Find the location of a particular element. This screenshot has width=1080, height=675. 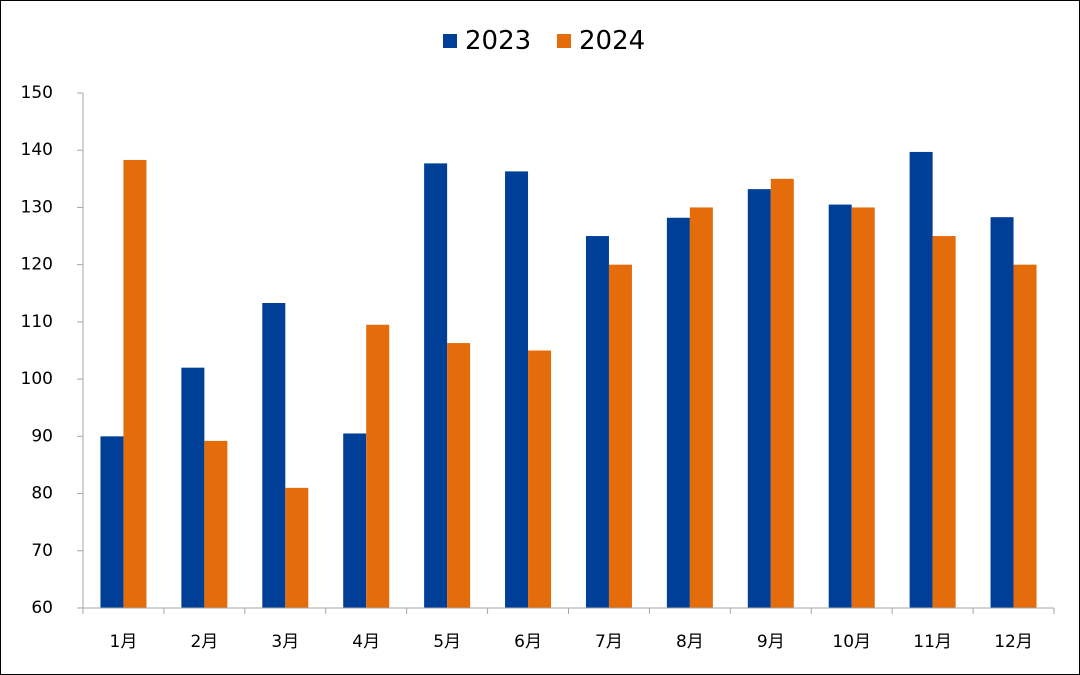

x-tick-label: 3月 is located at coordinates (285, 642).